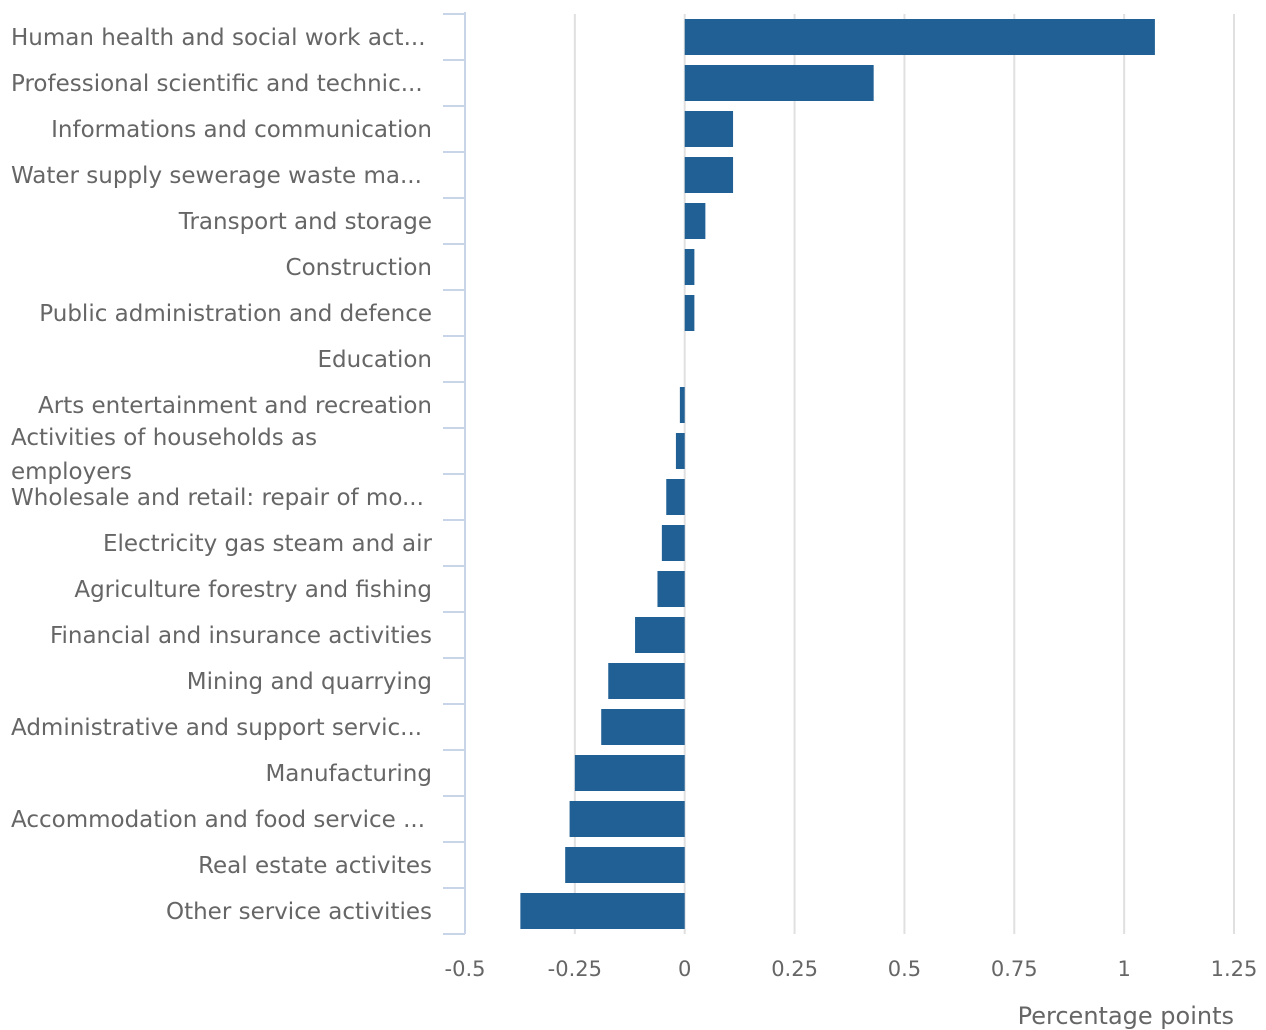  I want to click on y-axis, so click(454, 473).